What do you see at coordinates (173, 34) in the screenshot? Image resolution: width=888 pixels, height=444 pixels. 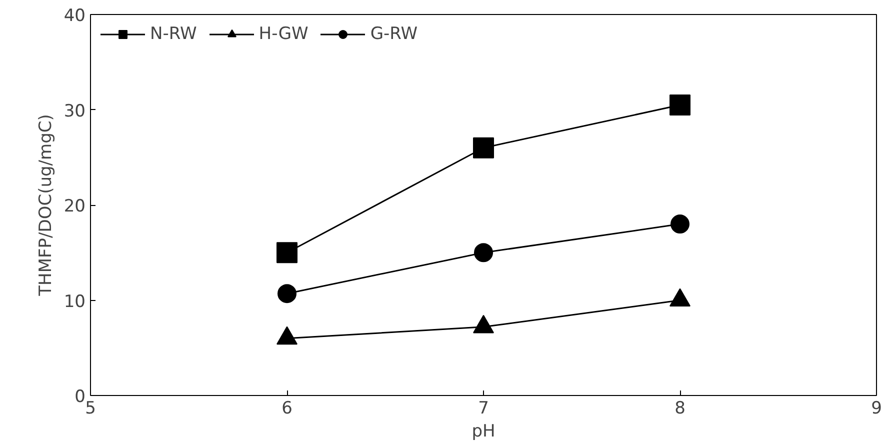 I see `legend-label: N-RW` at bounding box center [173, 34].